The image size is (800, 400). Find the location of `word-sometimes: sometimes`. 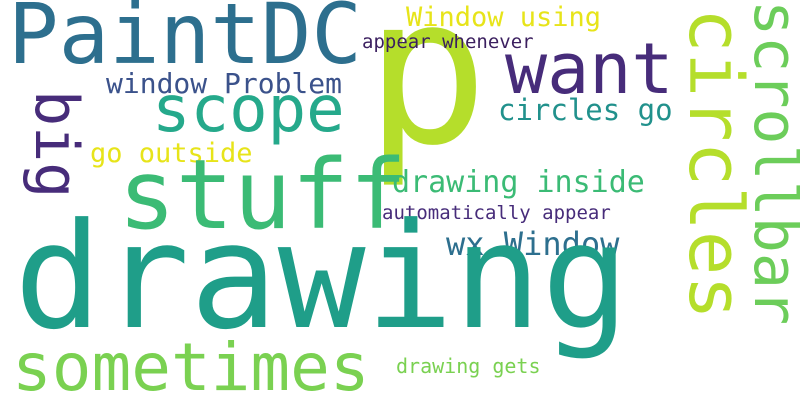

word-sometimes: sometimes is located at coordinates (191, 364).